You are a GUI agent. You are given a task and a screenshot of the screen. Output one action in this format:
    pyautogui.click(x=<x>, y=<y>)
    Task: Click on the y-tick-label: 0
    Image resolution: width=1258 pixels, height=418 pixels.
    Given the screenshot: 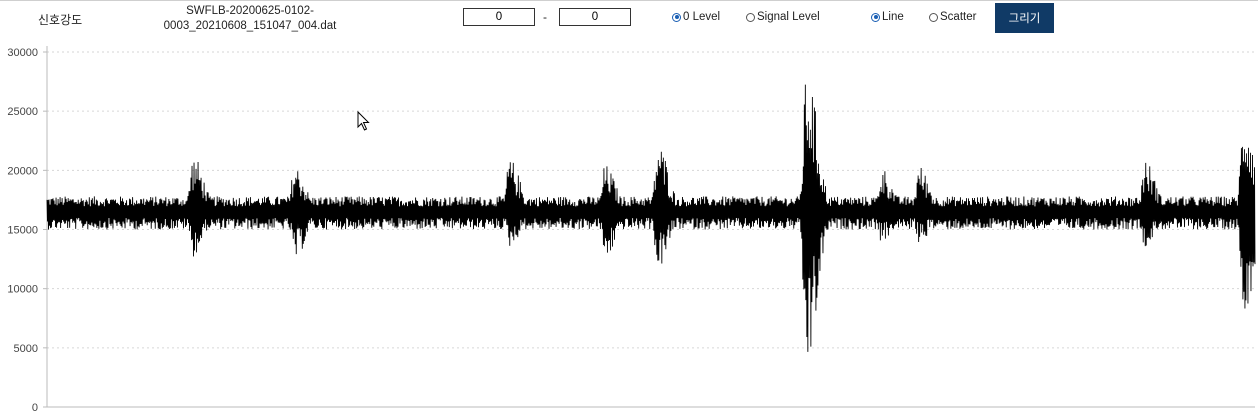 What is the action you would take?
    pyautogui.click(x=35, y=408)
    